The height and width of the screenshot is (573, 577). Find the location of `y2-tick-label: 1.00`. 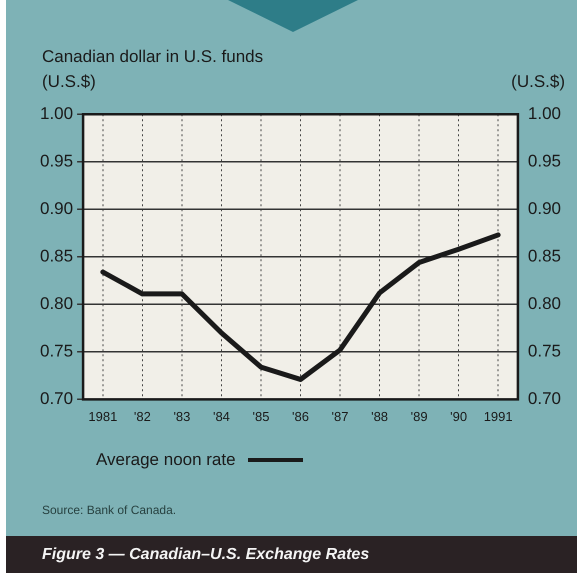

y2-tick-label: 1.00 is located at coordinates (545, 113).